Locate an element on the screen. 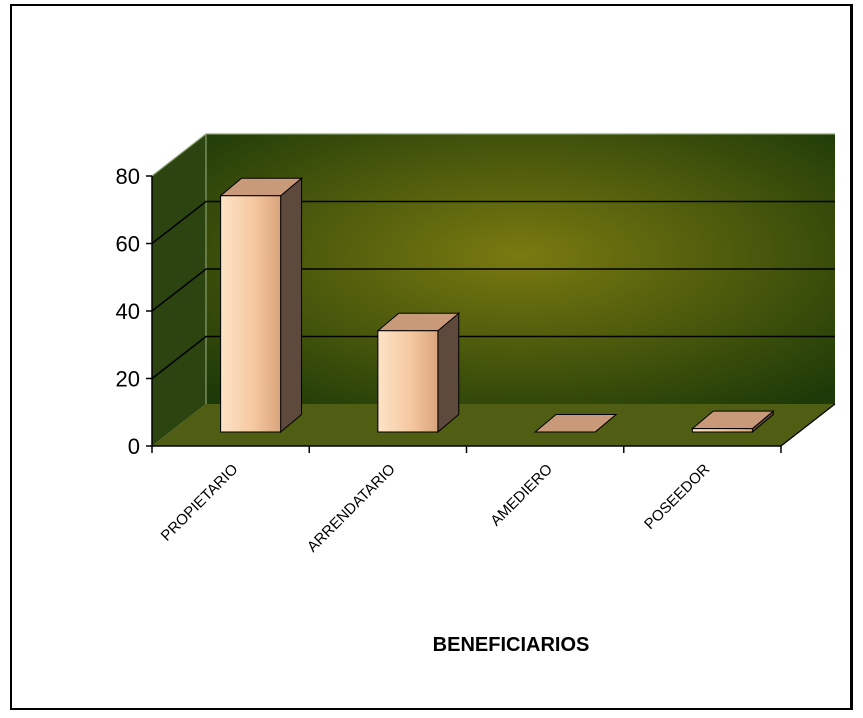 Image resolution: width=863 pixels, height=718 pixels. bar-propietario is located at coordinates (261, 305).